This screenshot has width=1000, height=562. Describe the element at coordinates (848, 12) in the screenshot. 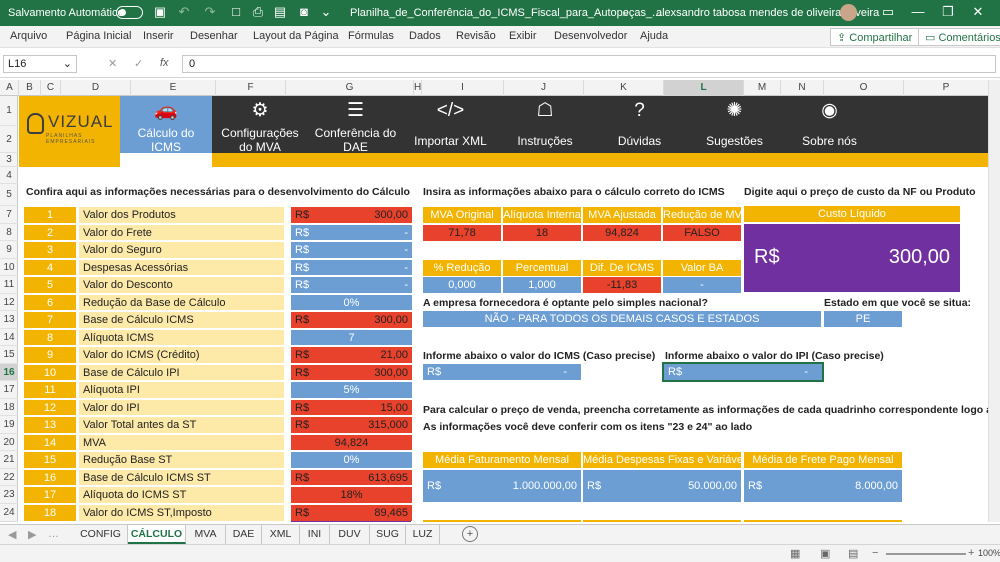

I see `avatar` at that location.